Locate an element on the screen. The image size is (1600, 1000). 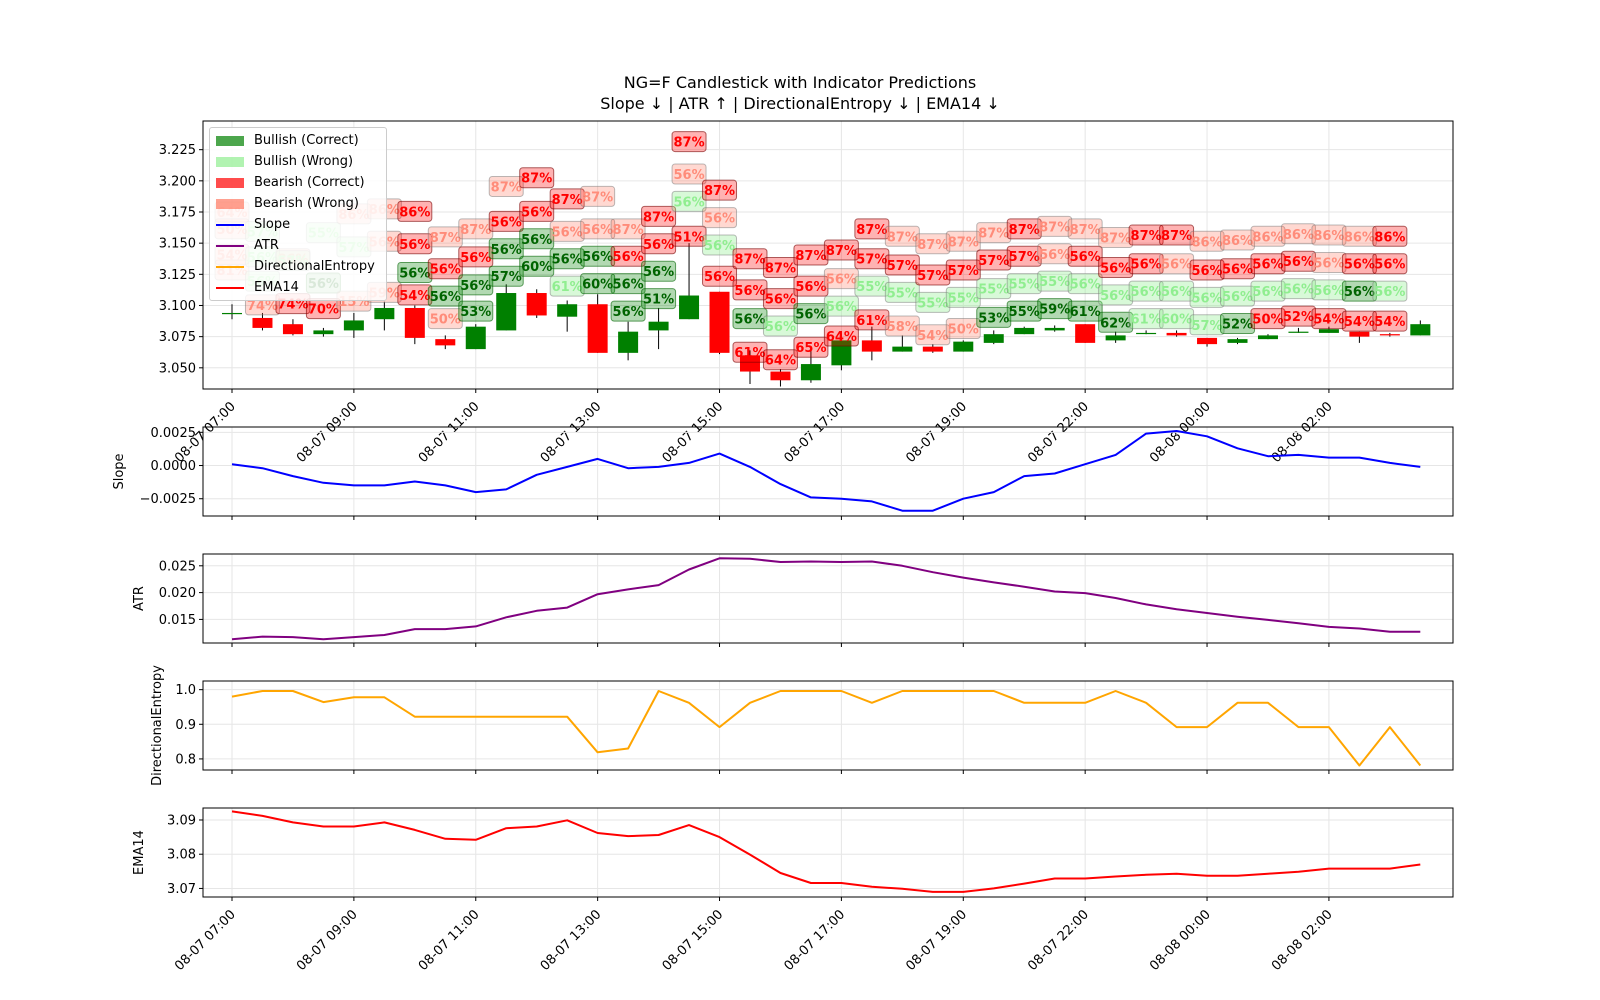
legend-entry: Bullish (Correct) is located at coordinates (298, 140).